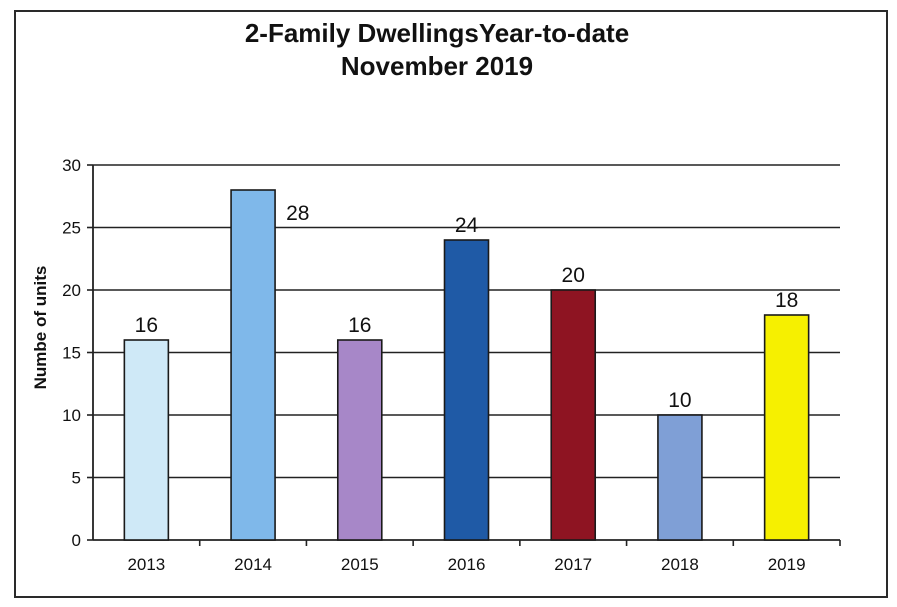 Image resolution: width=897 pixels, height=607 pixels. What do you see at coordinates (40, 328) in the screenshot?
I see `y-axis-label: Numbe of units` at bounding box center [40, 328].